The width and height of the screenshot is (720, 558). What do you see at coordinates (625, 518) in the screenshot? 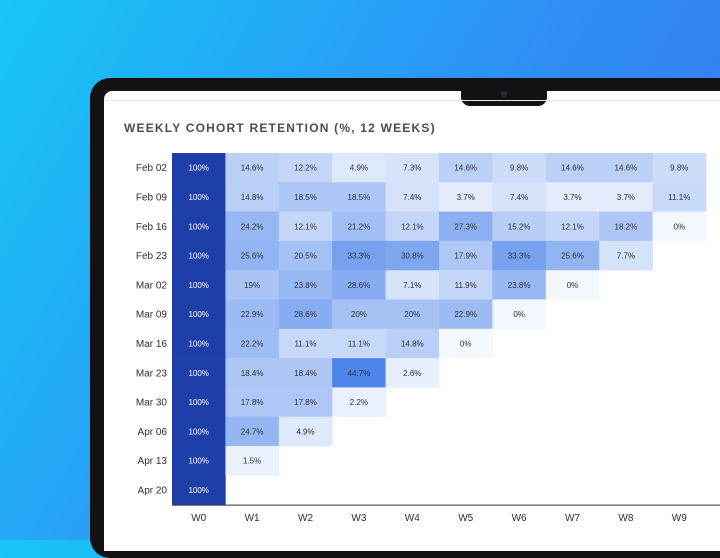
I see `column-label: W8` at bounding box center [625, 518].